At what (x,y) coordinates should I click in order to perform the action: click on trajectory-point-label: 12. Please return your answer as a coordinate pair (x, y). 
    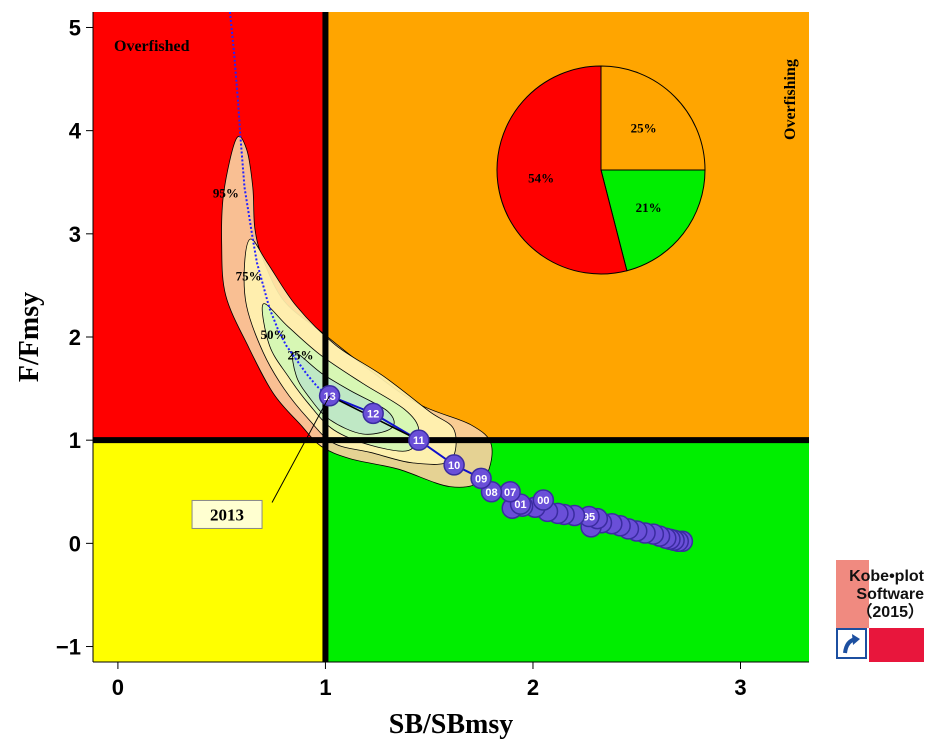
    Looking at the image, I should click on (373, 414).